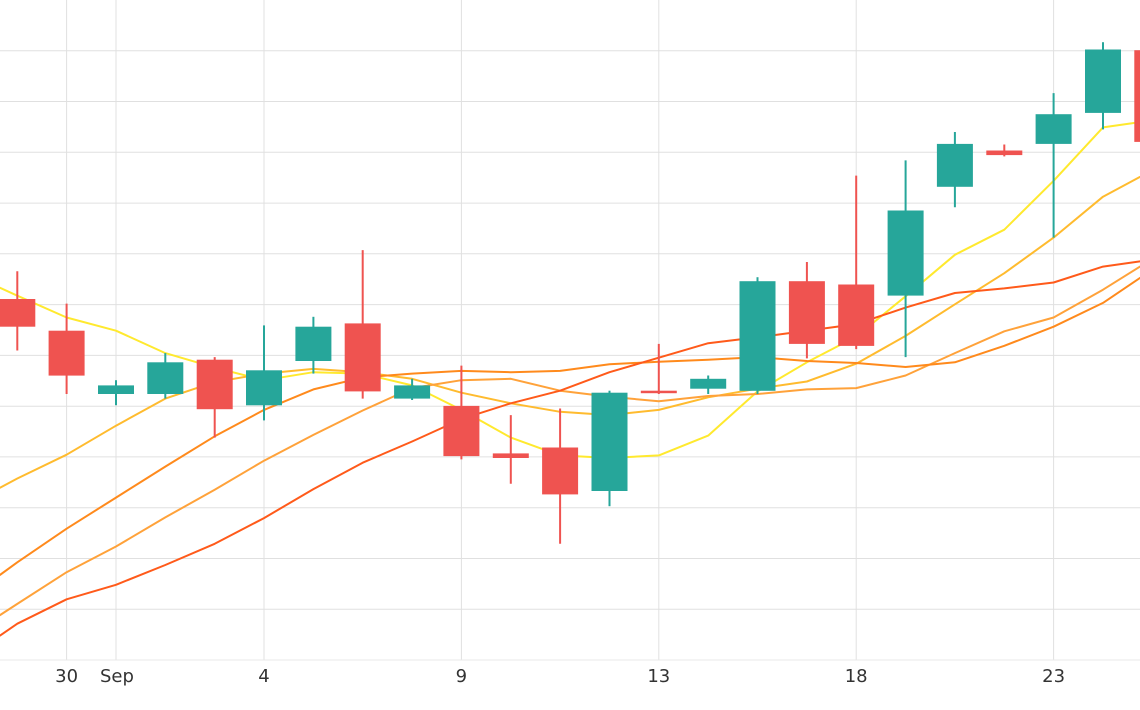 The height and width of the screenshot is (710, 1140). I want to click on x-axis: 30 Sep 4 9 13 18 23, so click(560, 676).